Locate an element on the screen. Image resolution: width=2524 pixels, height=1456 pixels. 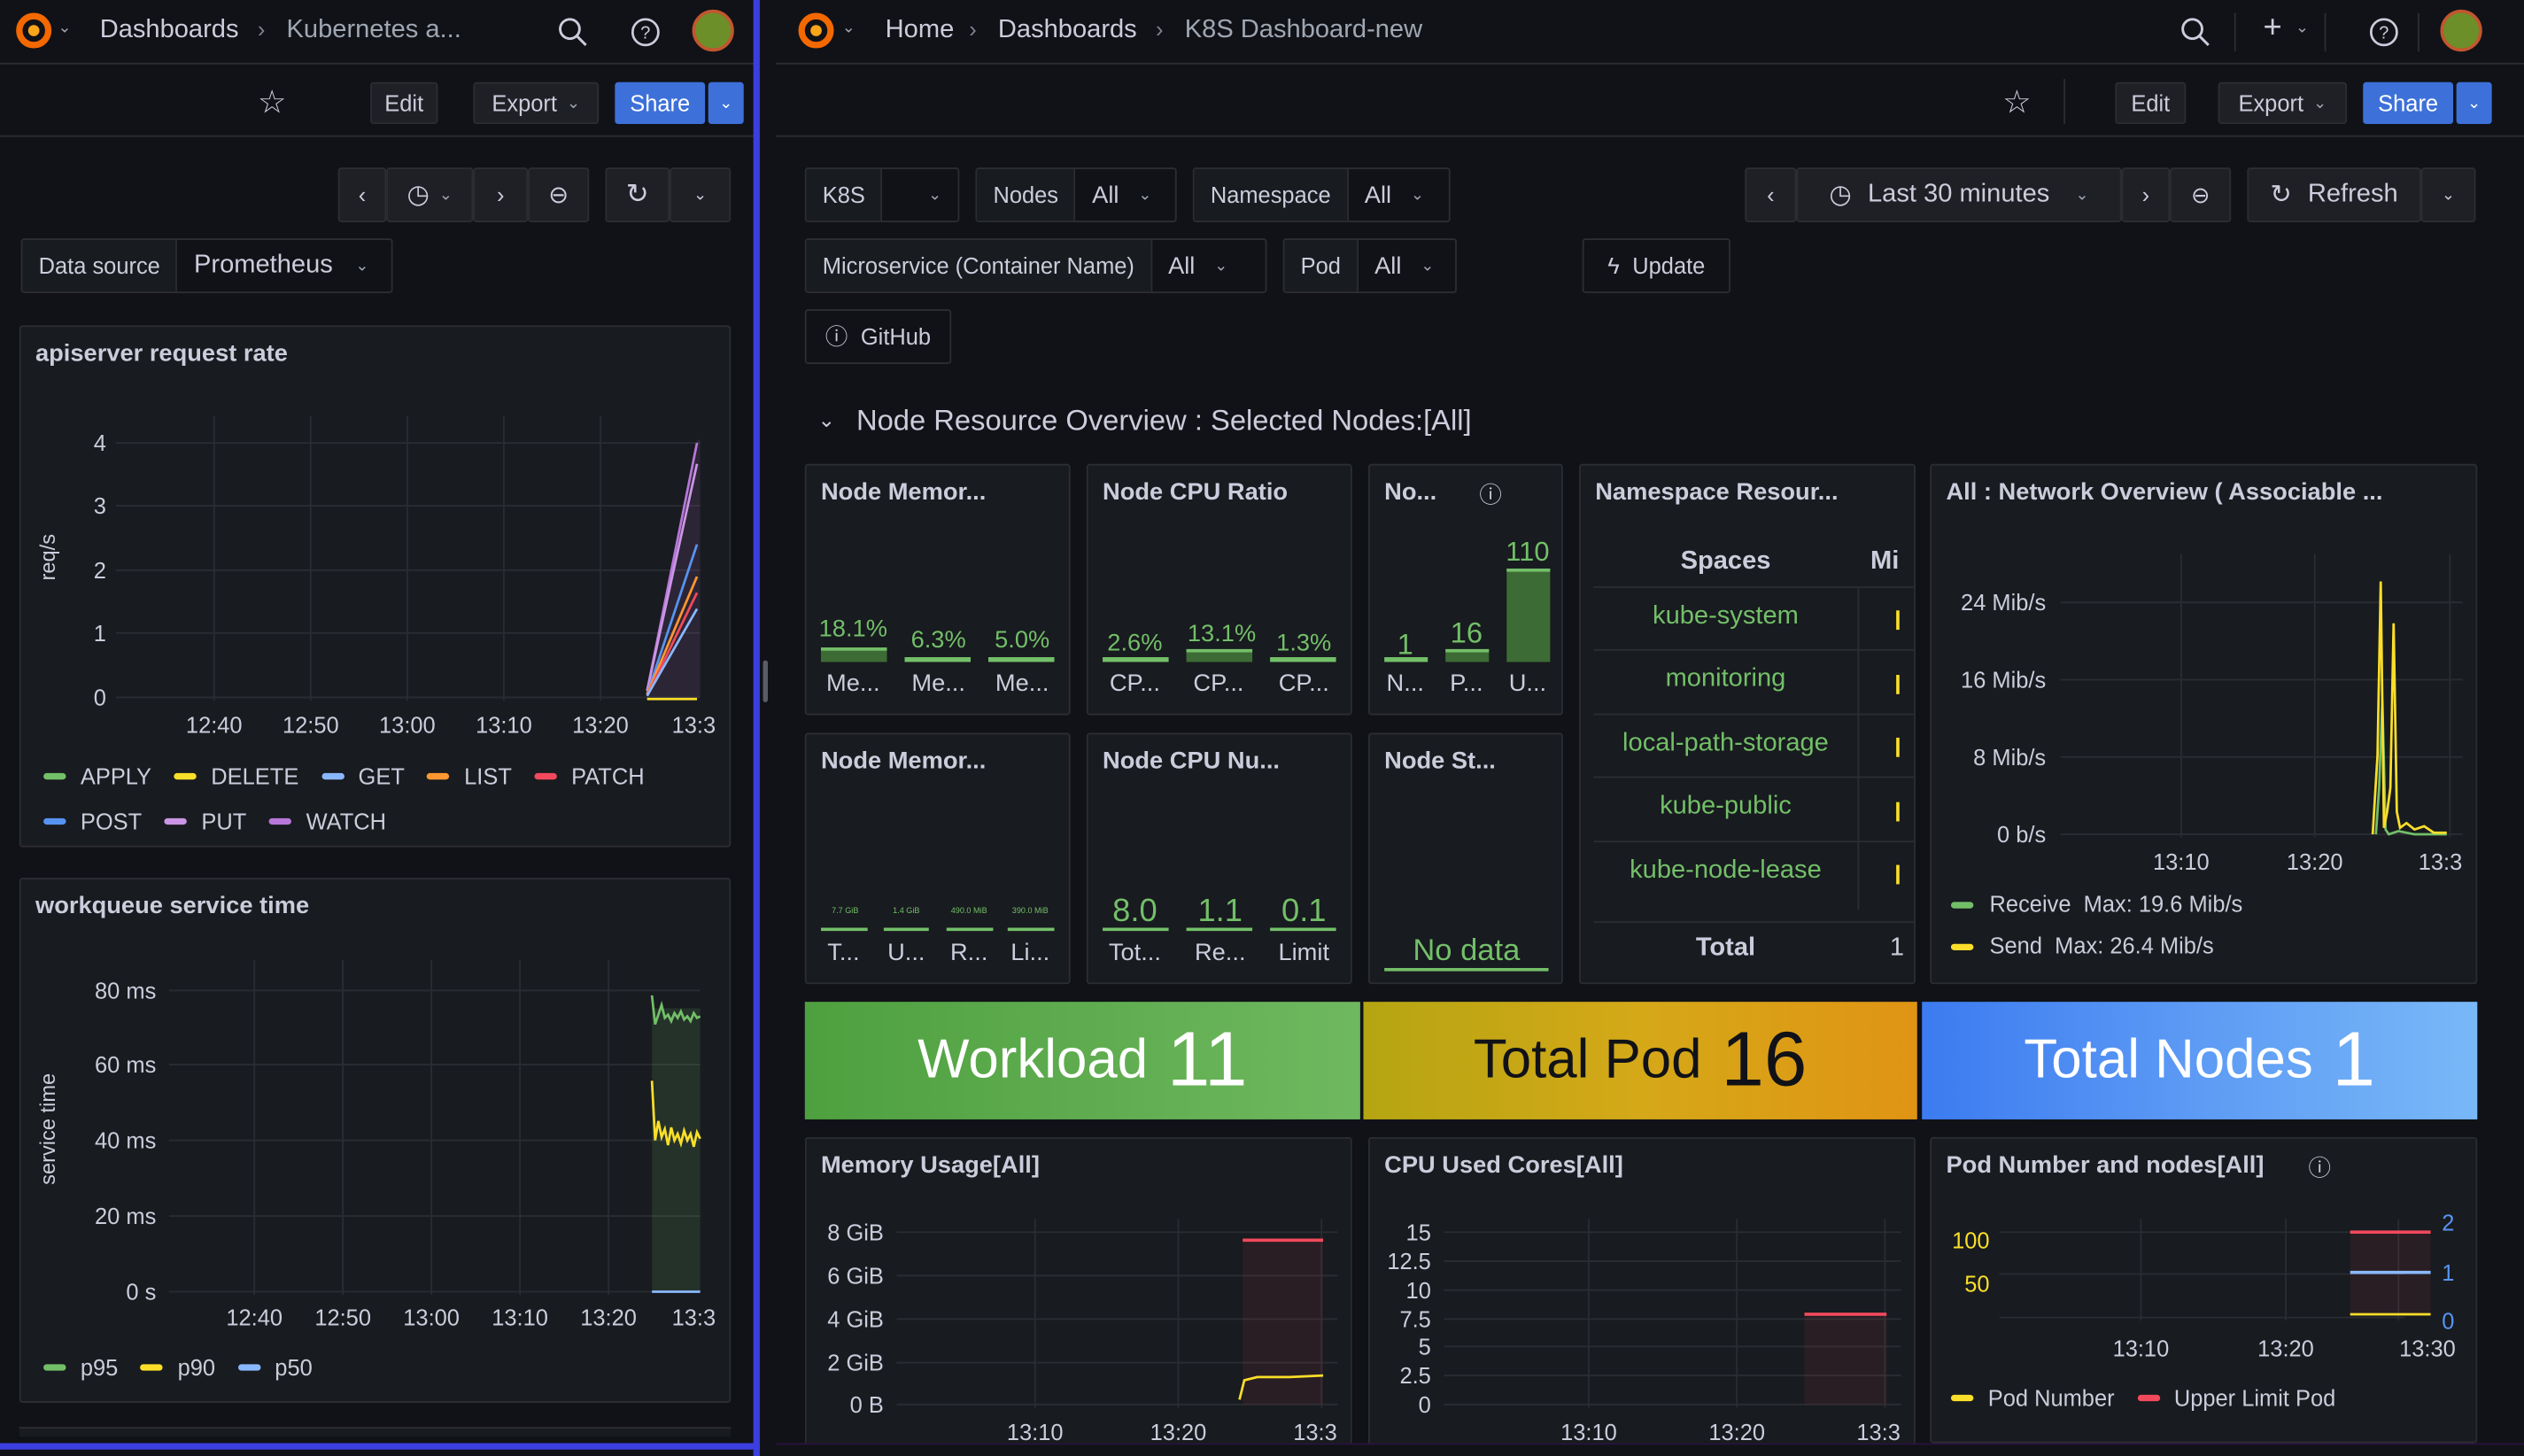
time-picker-button: ◷ ⌄ is located at coordinates (430, 194).